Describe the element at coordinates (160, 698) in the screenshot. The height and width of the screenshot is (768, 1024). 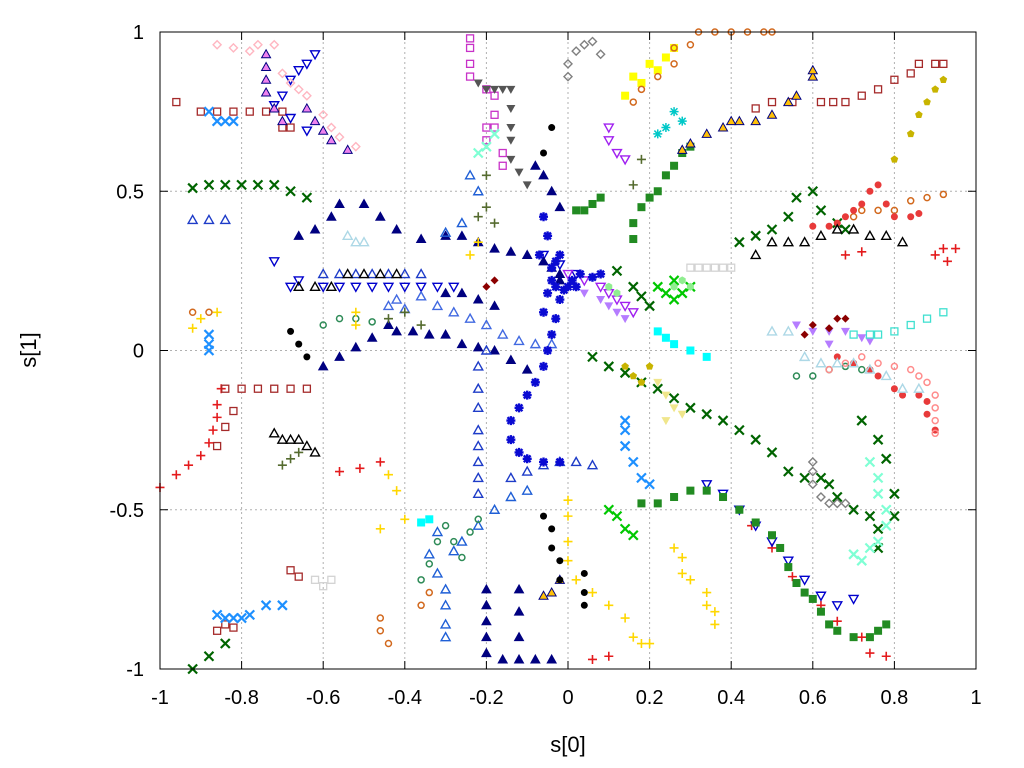
I see `x-tick-label: -1` at that location.